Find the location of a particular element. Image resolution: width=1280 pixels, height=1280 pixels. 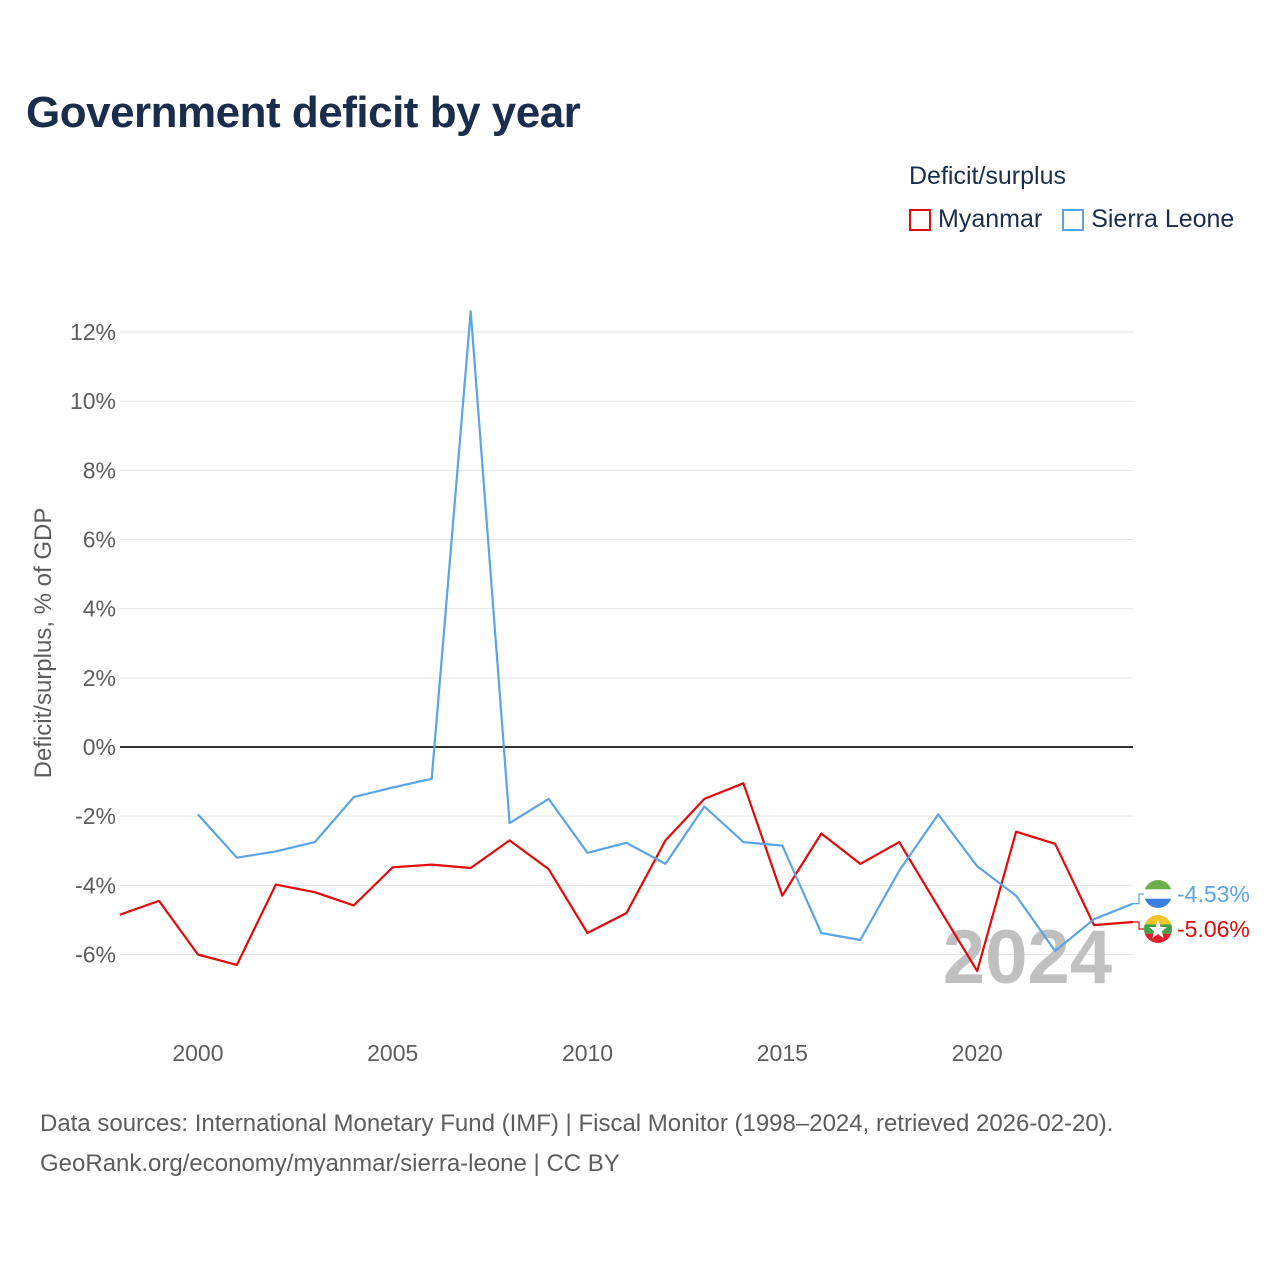

sierra-leone-flag-white is located at coordinates (1158, 894).